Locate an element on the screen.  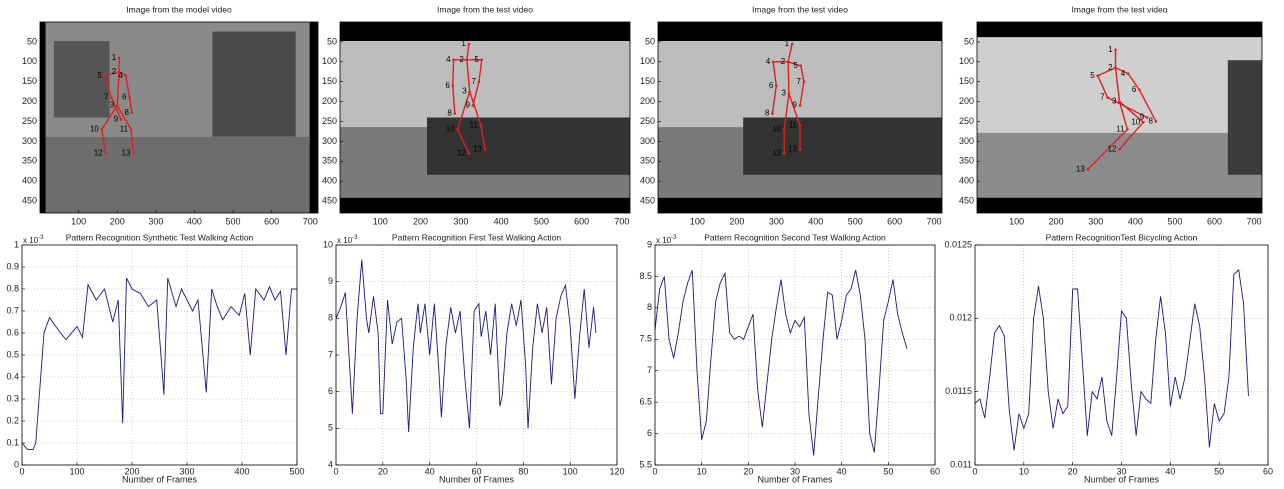
y-tick-label: 8 is located at coordinates (330, 318).